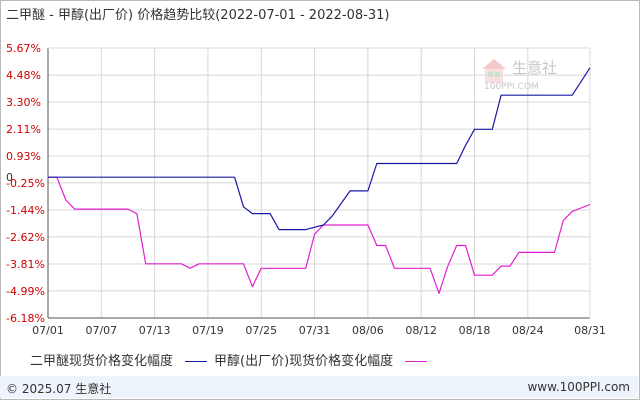 This screenshot has width=640, height=400. What do you see at coordinates (416, 361) in the screenshot?
I see `legend-swatch-series2` at bounding box center [416, 361].